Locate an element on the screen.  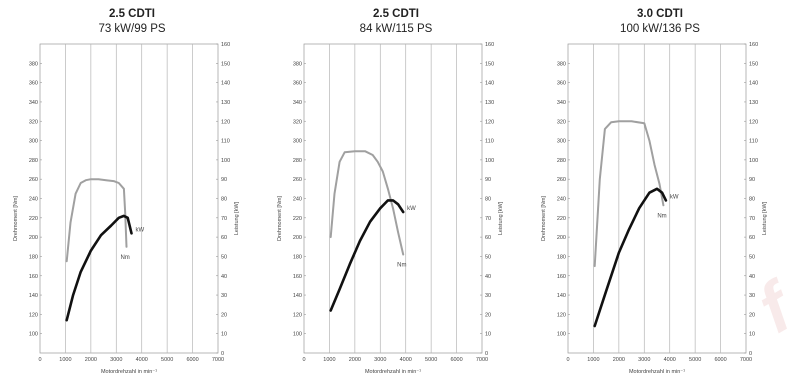
series-label-nm: Nm is located at coordinates (401, 266).